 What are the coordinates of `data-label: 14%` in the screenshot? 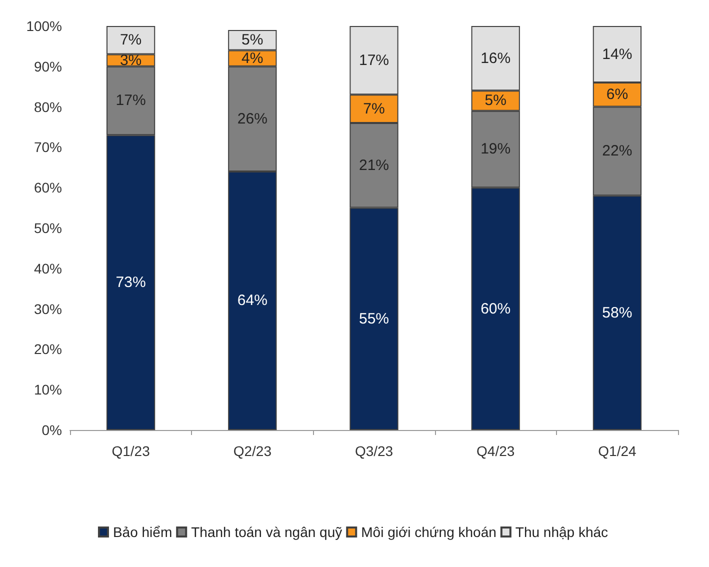 It's located at (617, 54).